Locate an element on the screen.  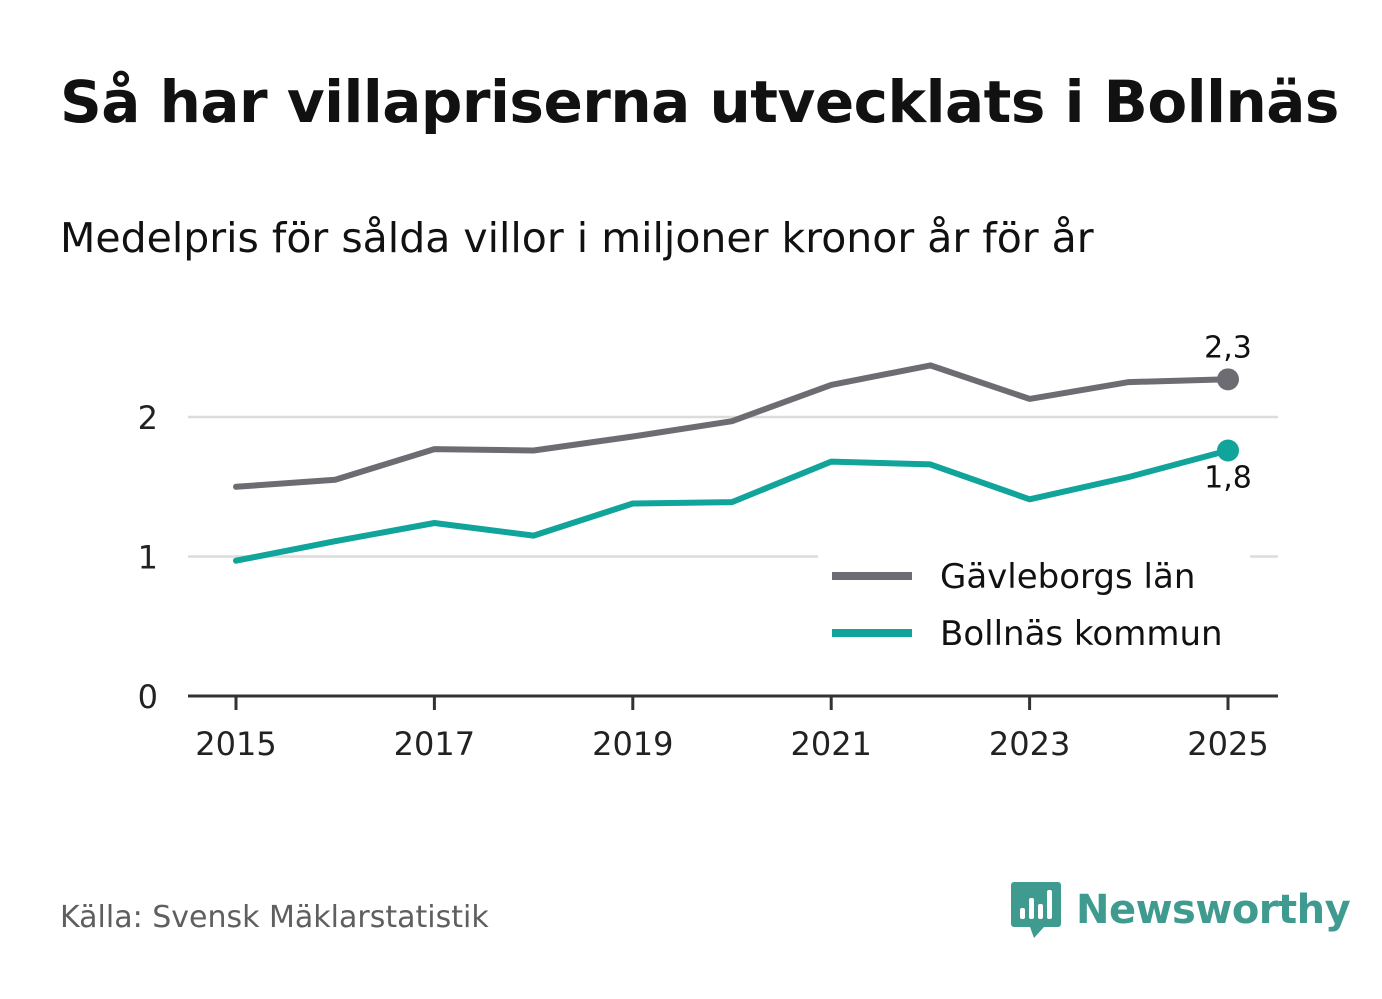
legend-label-1: Bollnäs kommun is located at coordinates (1081, 634).